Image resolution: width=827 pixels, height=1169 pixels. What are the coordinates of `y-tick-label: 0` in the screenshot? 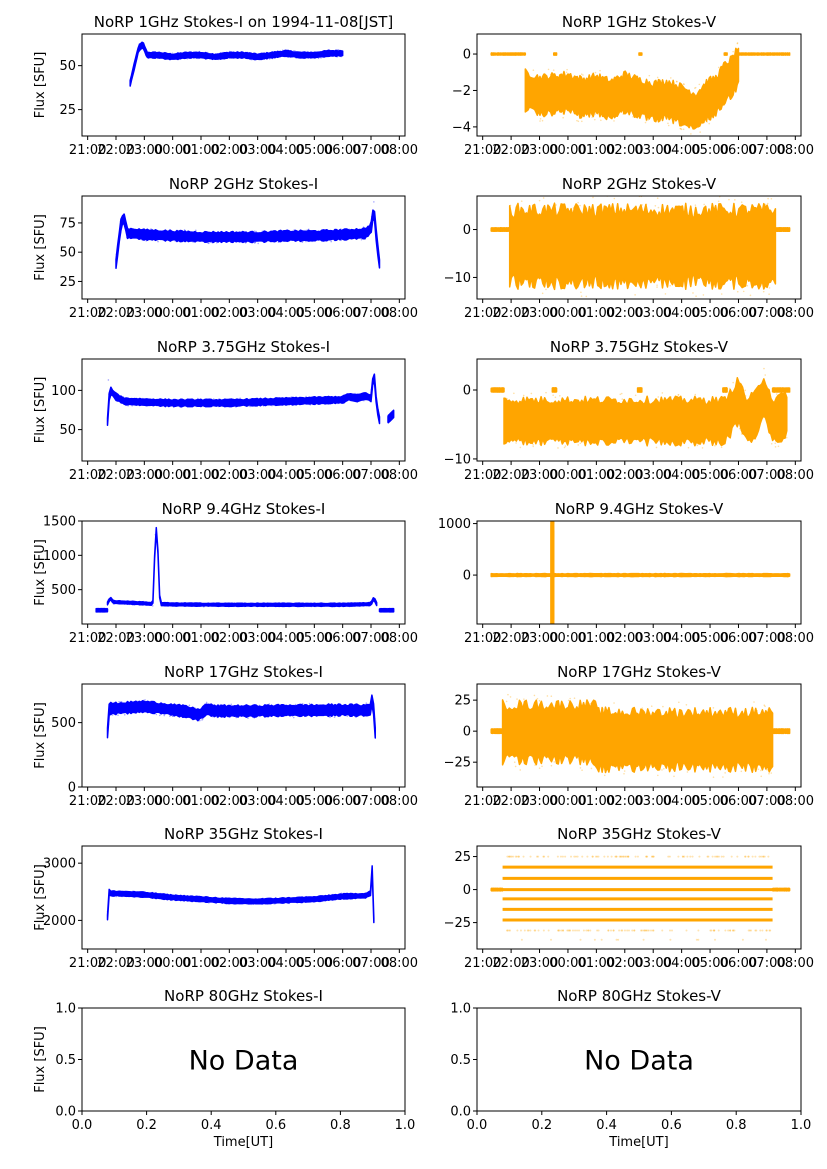 It's located at (467, 55).